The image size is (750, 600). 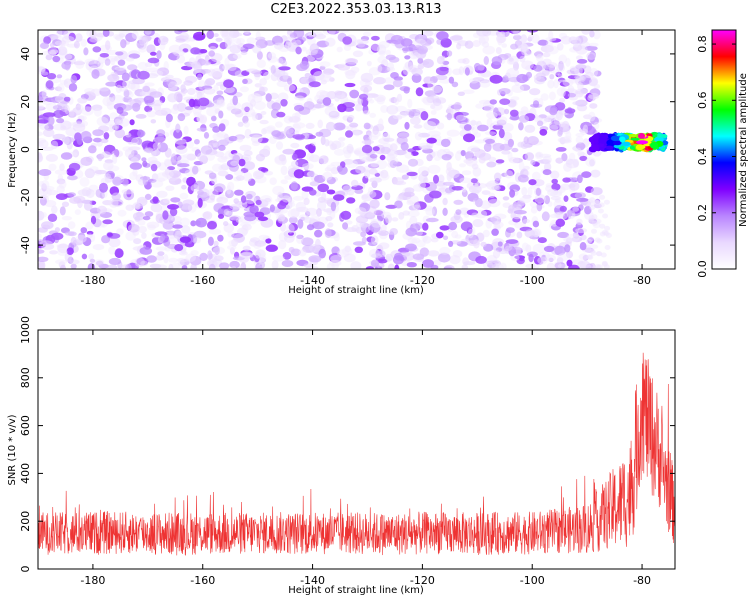 I want to click on colorbar-tick-label: 0.4, so click(x=702, y=157).